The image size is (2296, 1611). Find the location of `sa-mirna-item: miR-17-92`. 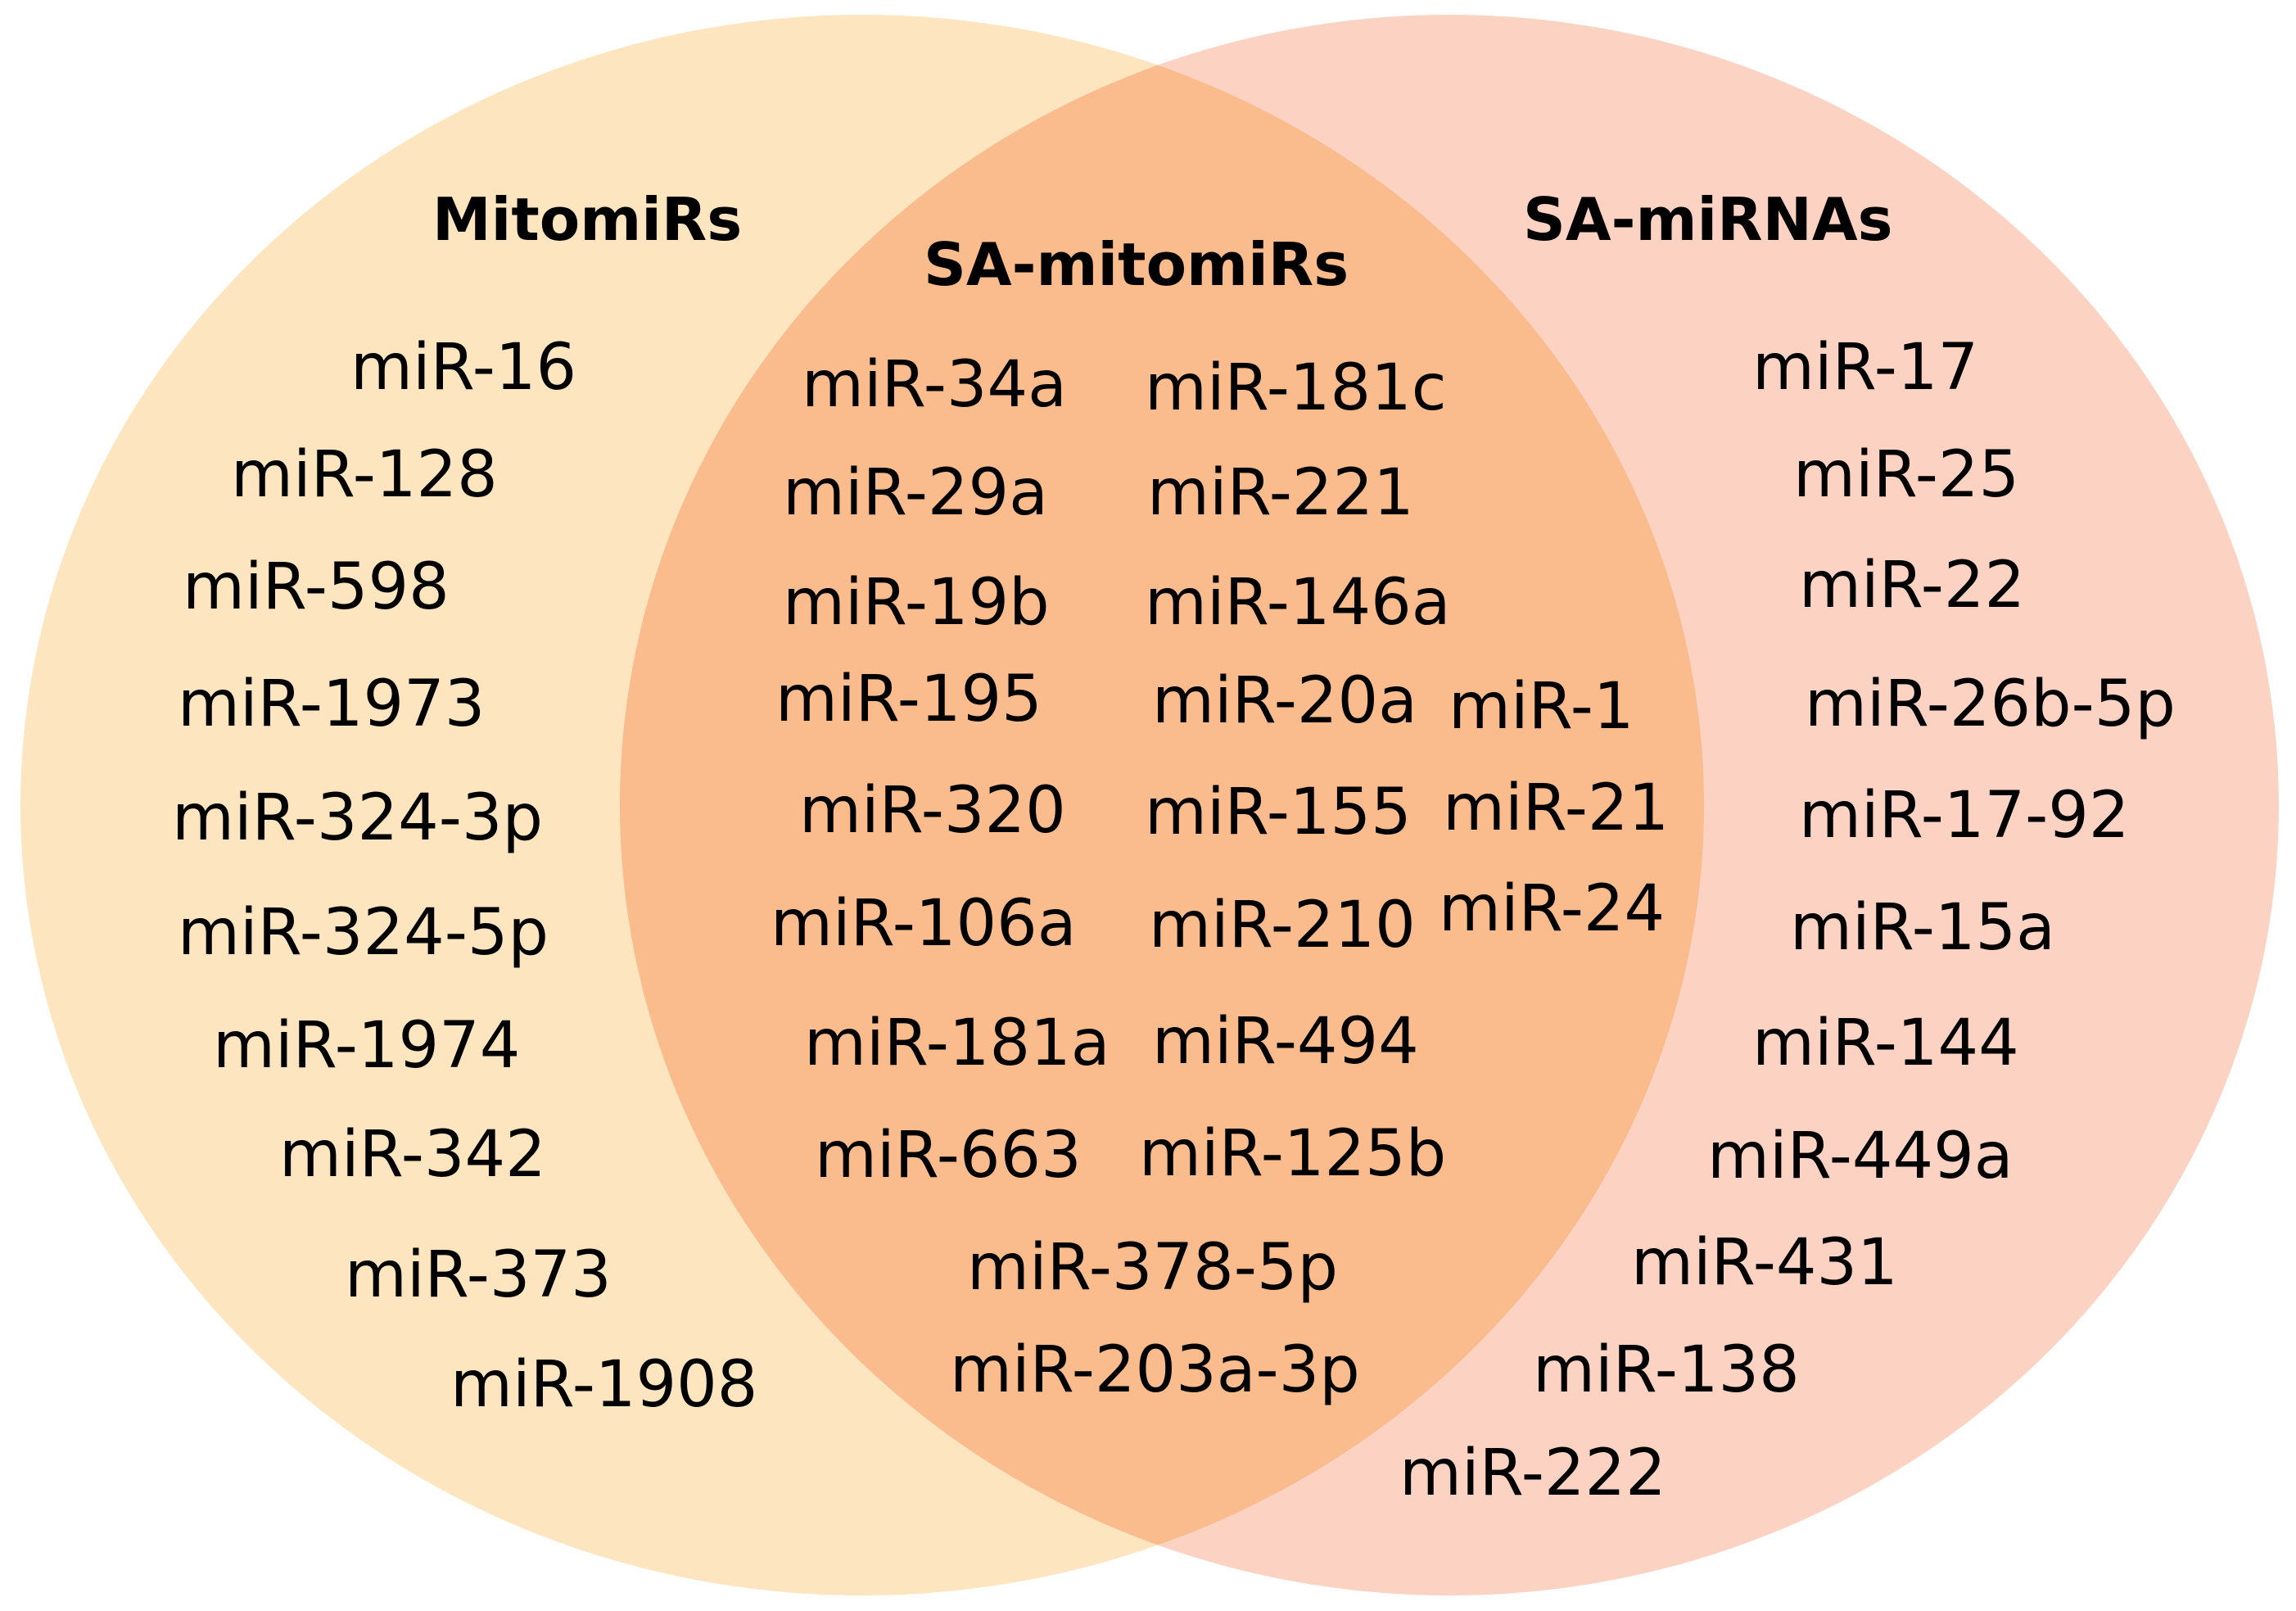

sa-mirna-item: miR-17-92 is located at coordinates (1965, 816).